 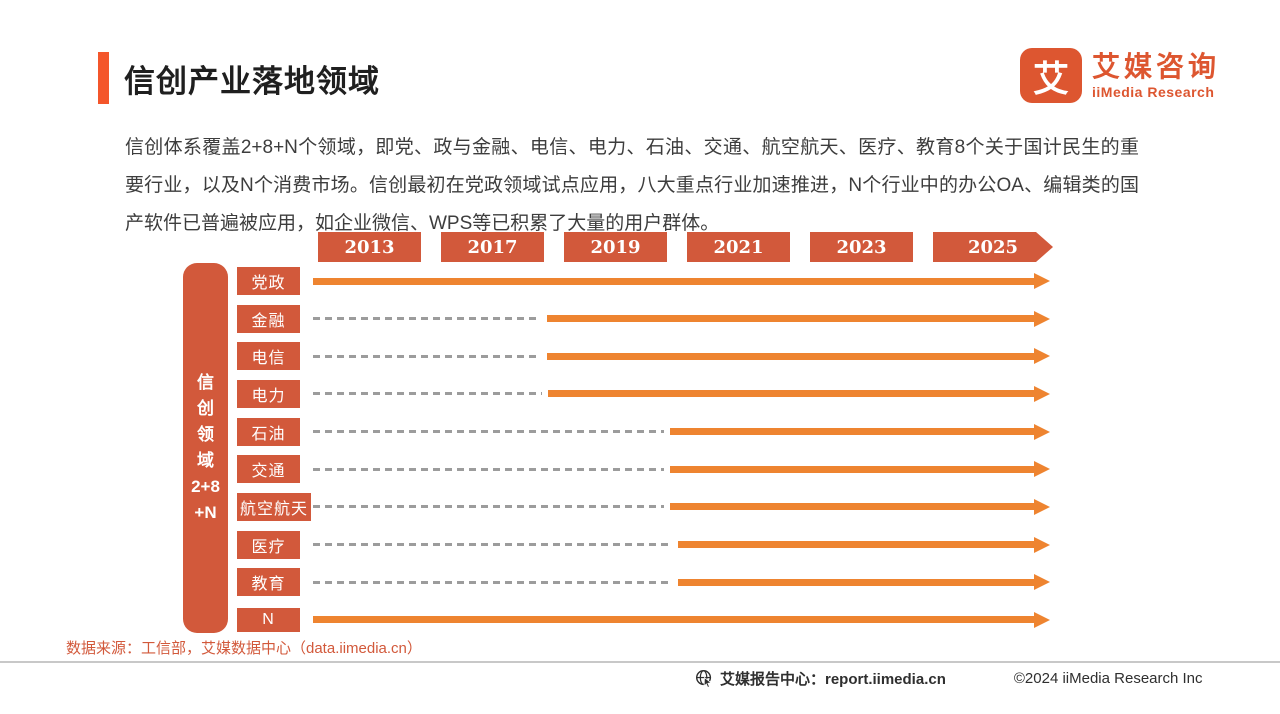 What do you see at coordinates (274, 506) in the screenshot?
I see `row-label-航空航天: 航空航天` at bounding box center [274, 506].